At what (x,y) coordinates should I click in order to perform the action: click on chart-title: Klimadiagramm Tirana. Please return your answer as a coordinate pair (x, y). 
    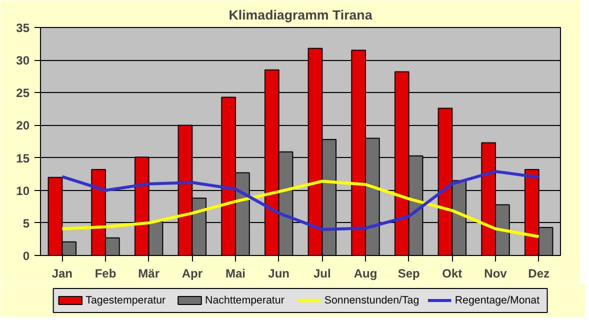
    Looking at the image, I should click on (300, 15).